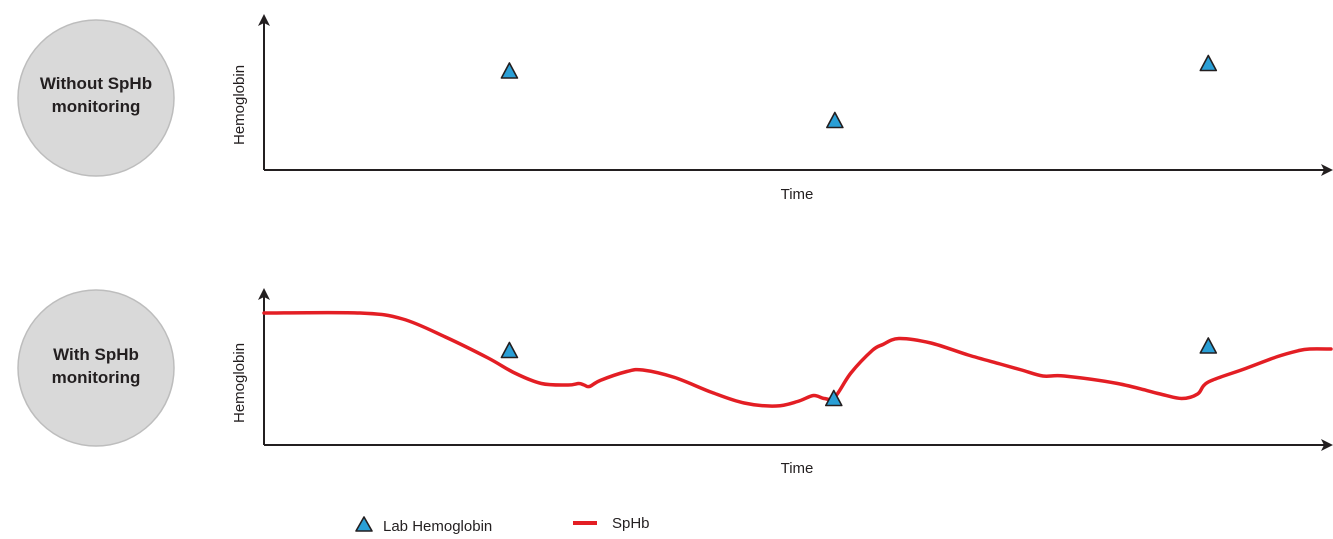  Describe the element at coordinates (96, 83) in the screenshot. I see `badge-line-1: Without SpHb` at that location.